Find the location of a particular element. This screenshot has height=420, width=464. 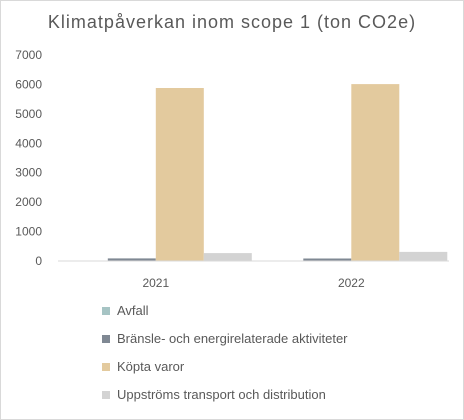

legend-label: Avfall is located at coordinates (133, 310).